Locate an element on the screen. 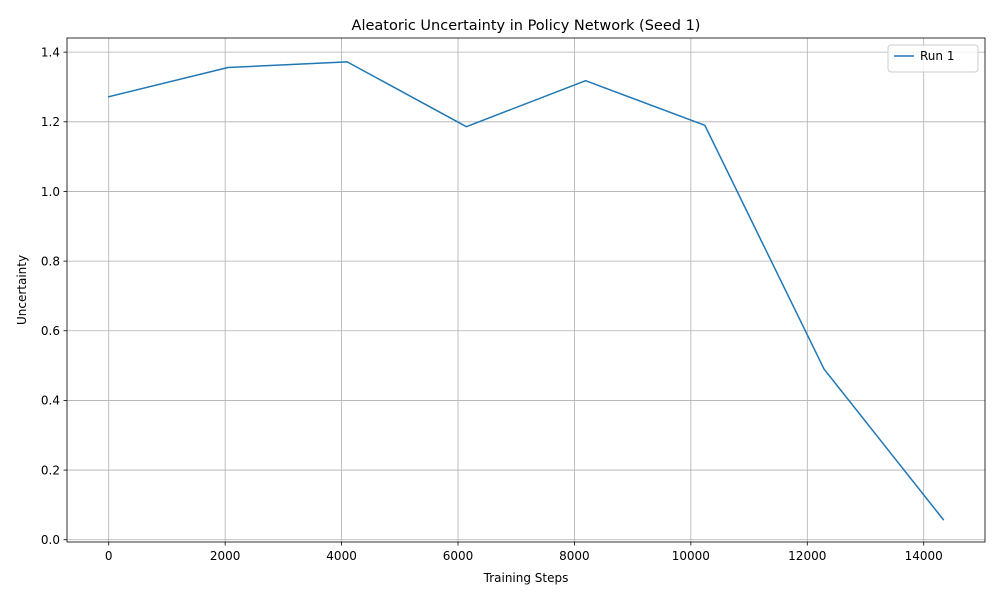 This screenshot has height=604, width=1000. y-tick-label: 0.0 is located at coordinates (50, 540).